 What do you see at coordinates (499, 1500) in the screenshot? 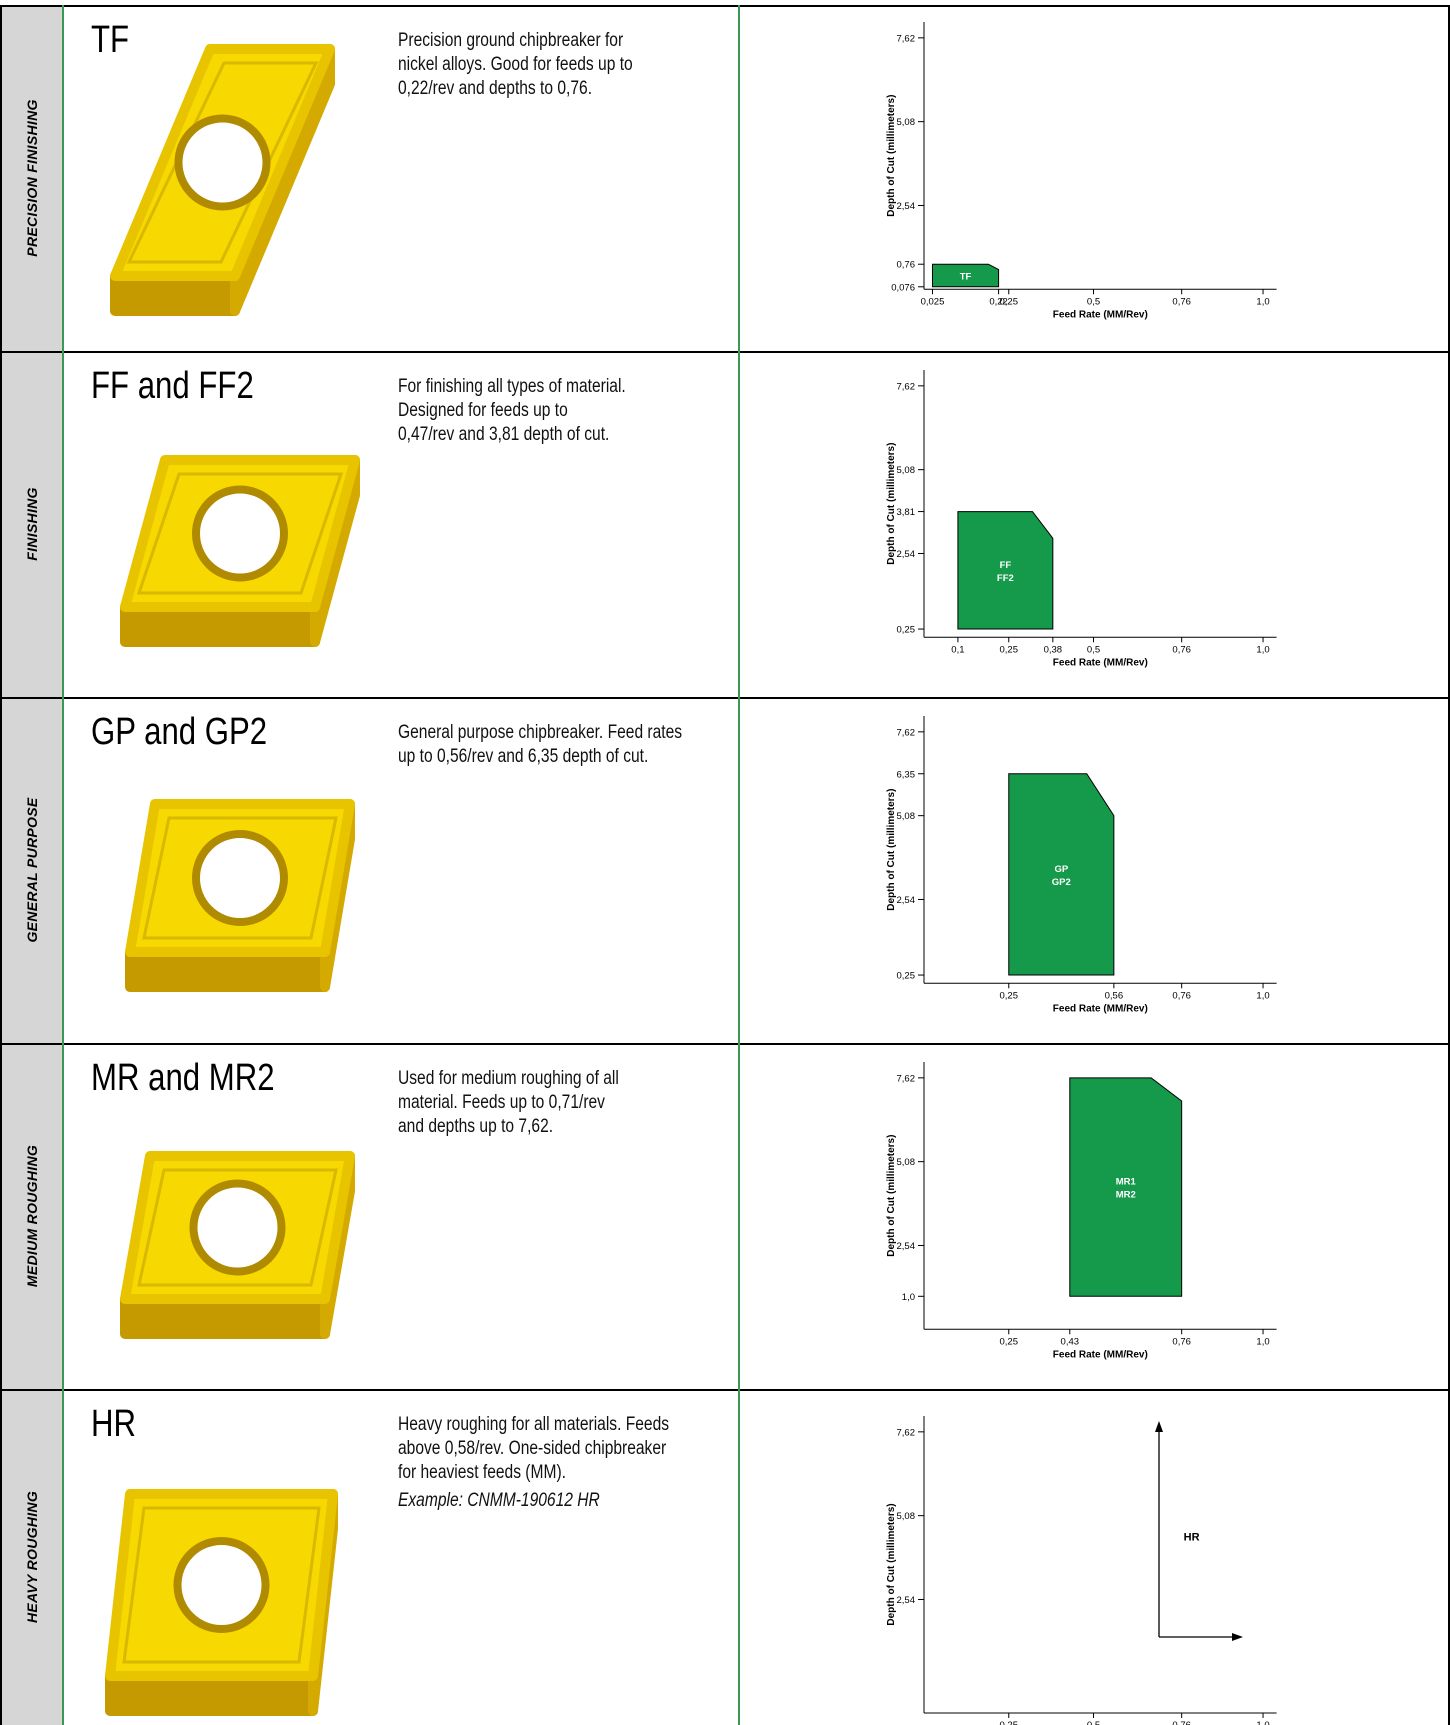
I see `example: Example: CNMM-190612 HR` at bounding box center [499, 1500].